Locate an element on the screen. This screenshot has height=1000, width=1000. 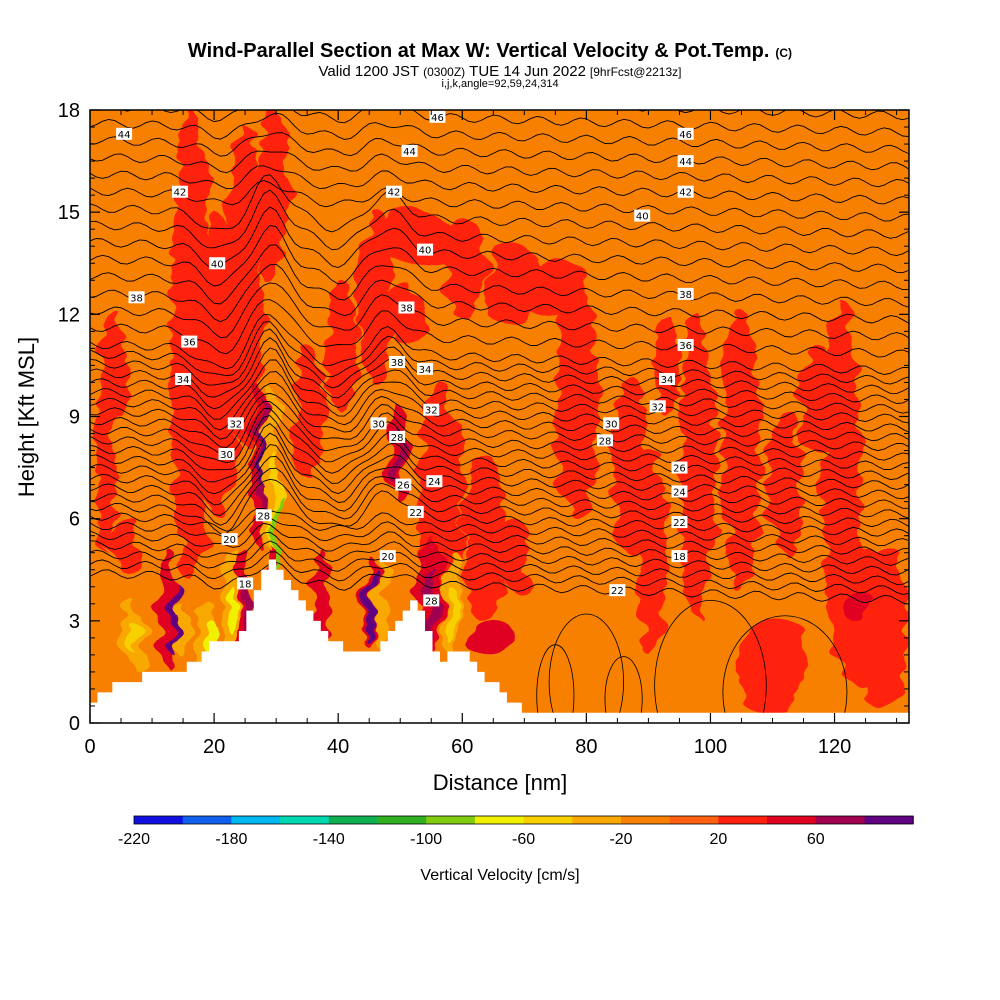
low-level-contours is located at coordinates (692, 661).